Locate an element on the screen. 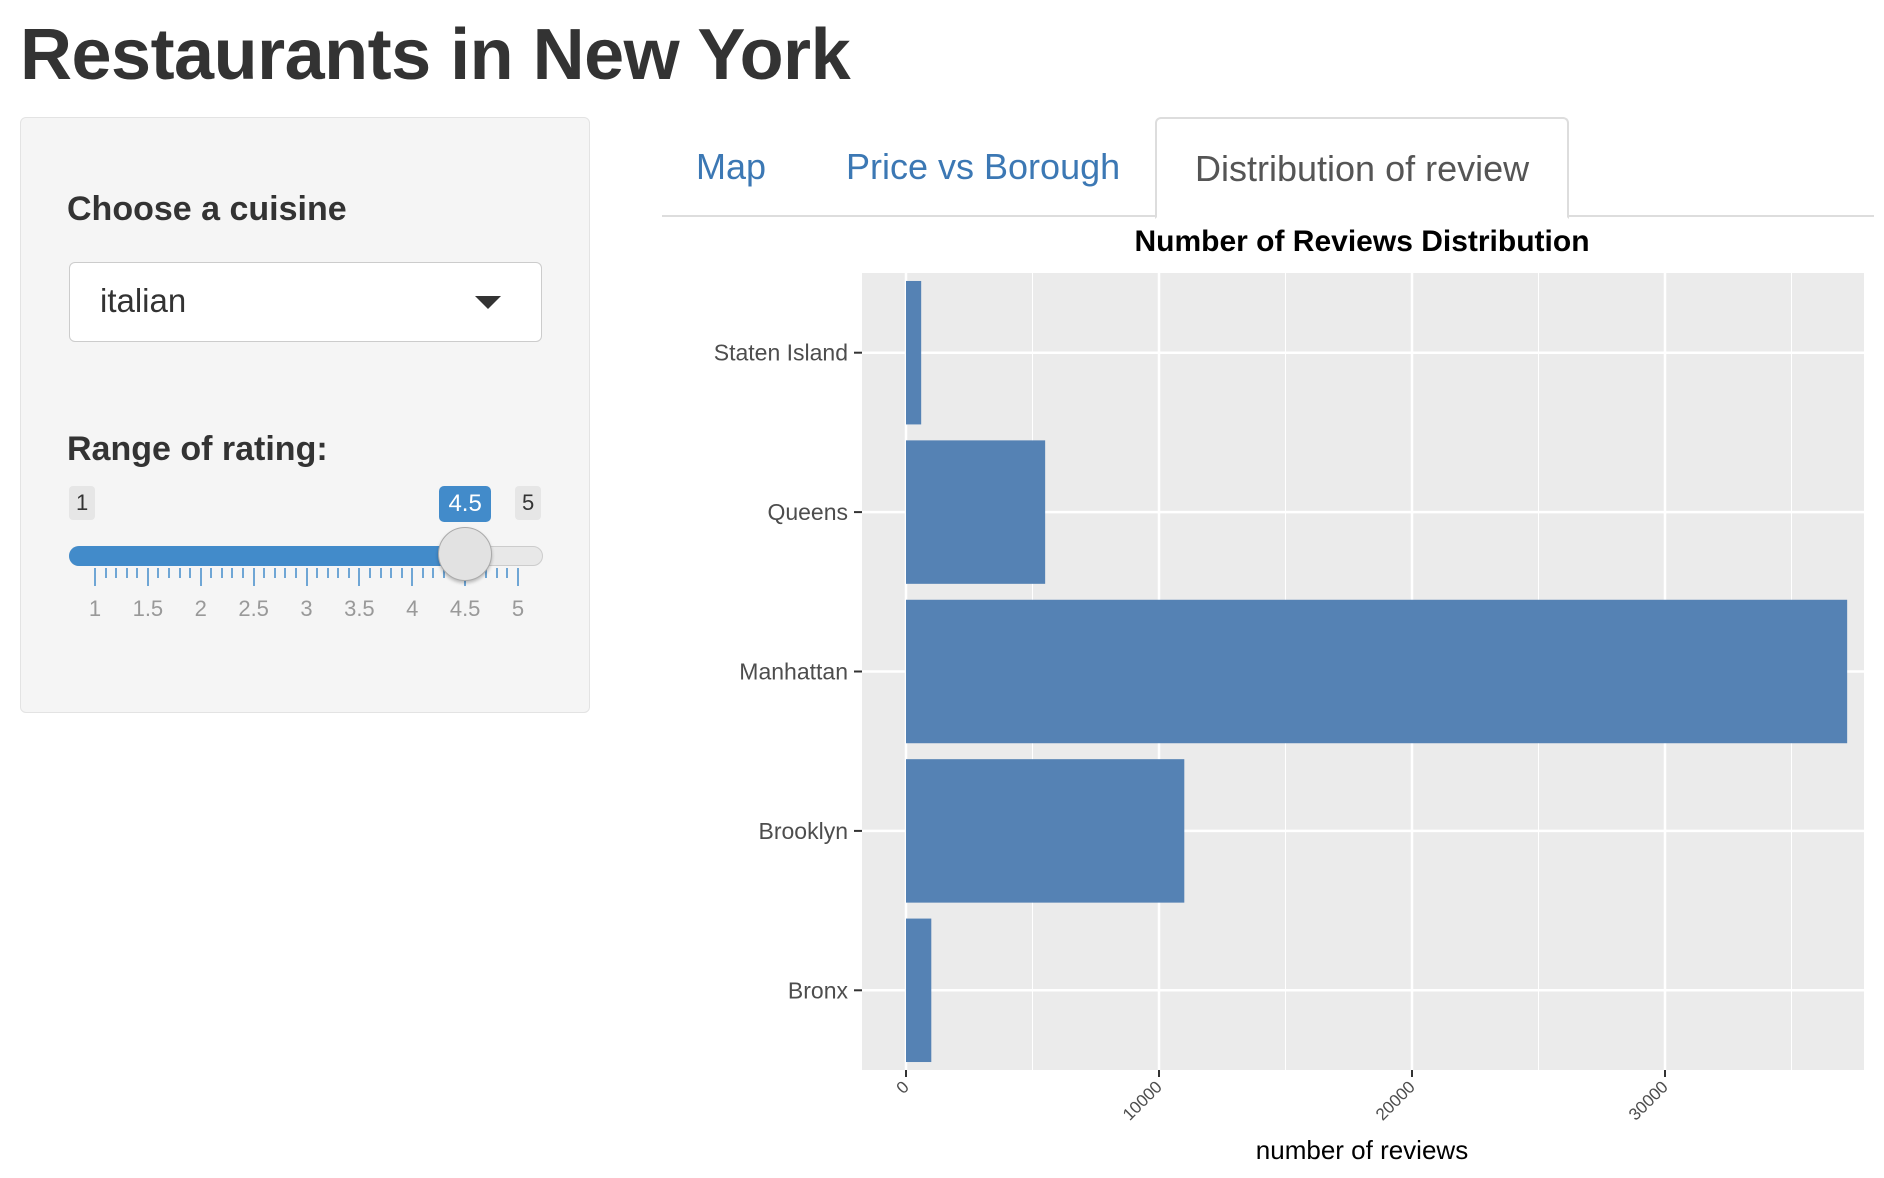  bar-bronx is located at coordinates (919, 990).